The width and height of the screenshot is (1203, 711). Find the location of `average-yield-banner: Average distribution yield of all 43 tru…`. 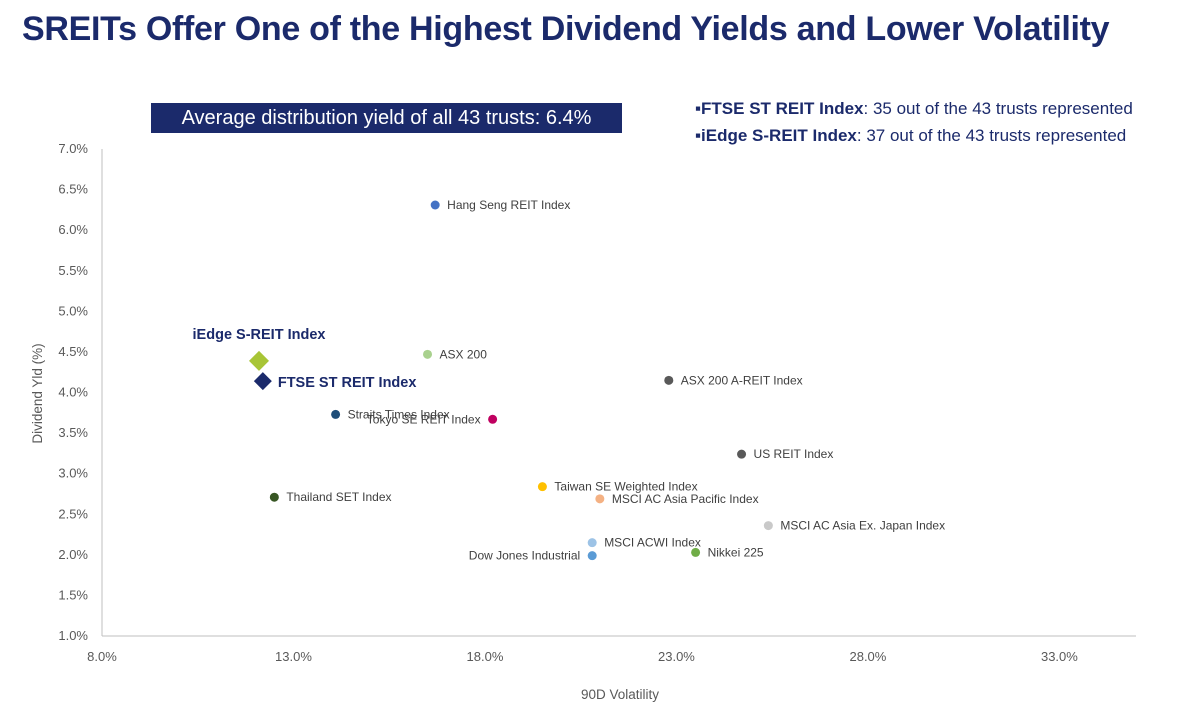

average-yield-banner: Average distribution yield of all 43 tru… is located at coordinates (386, 118).